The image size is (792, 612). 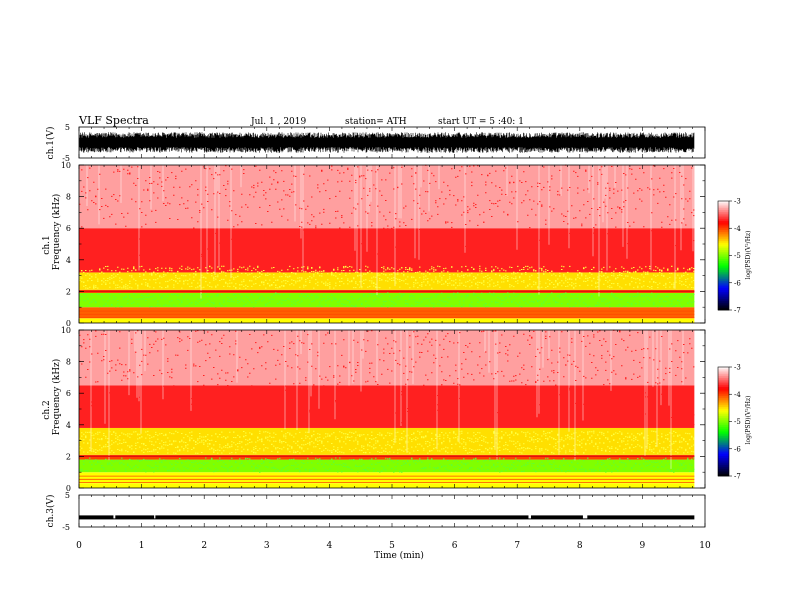 I want to click on spec1-ytick-label: 8, so click(x=68, y=197).